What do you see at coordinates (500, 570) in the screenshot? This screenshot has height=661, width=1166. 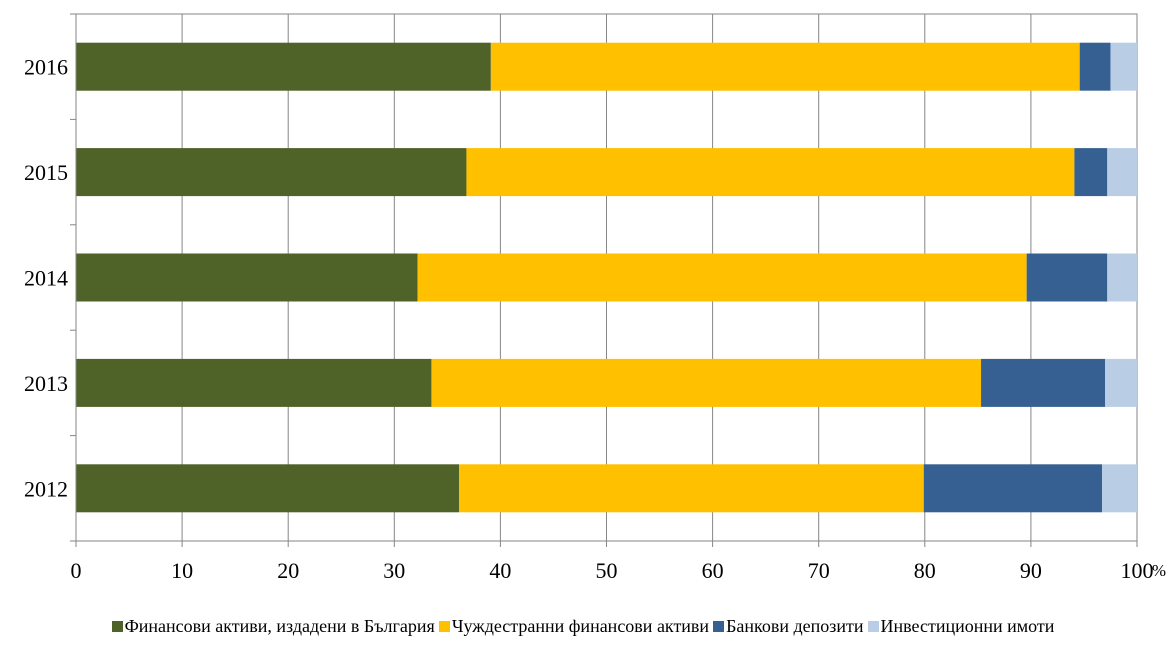 I see `x-tick-label: 40` at bounding box center [500, 570].